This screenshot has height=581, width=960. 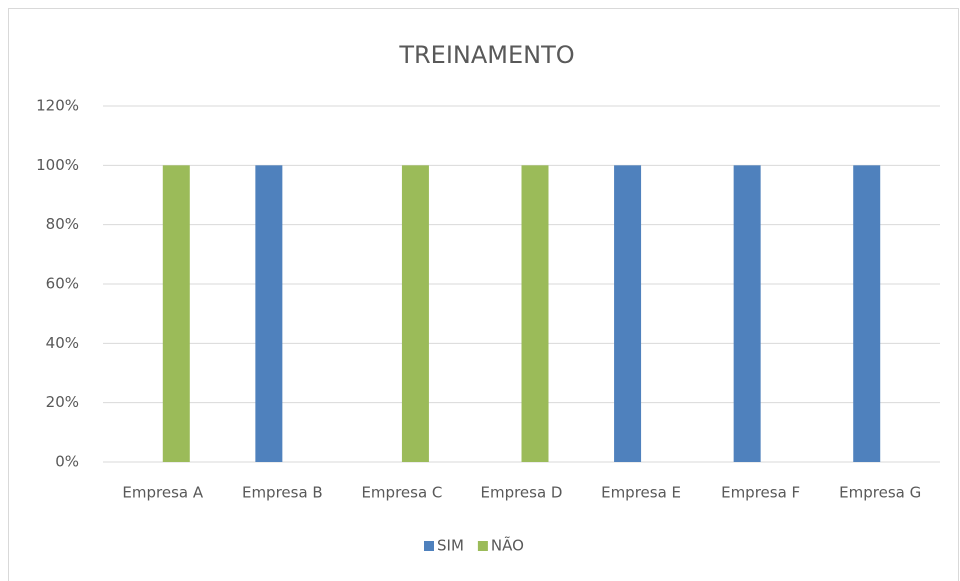 I want to click on legend-label: SIM, so click(x=450, y=546).